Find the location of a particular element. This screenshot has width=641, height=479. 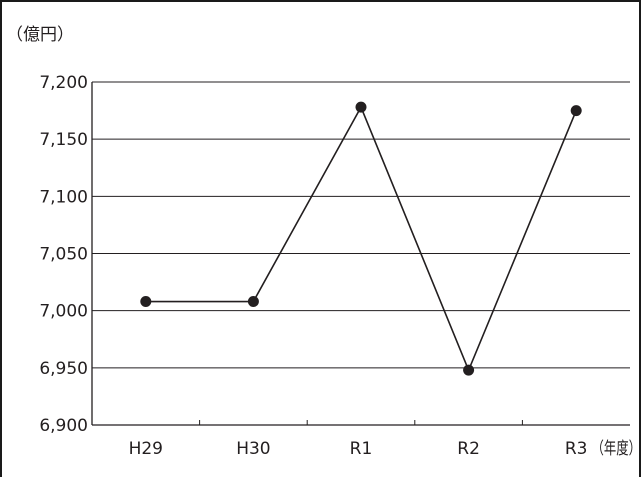

y-tick-label: 7,050 is located at coordinates (63, 255).